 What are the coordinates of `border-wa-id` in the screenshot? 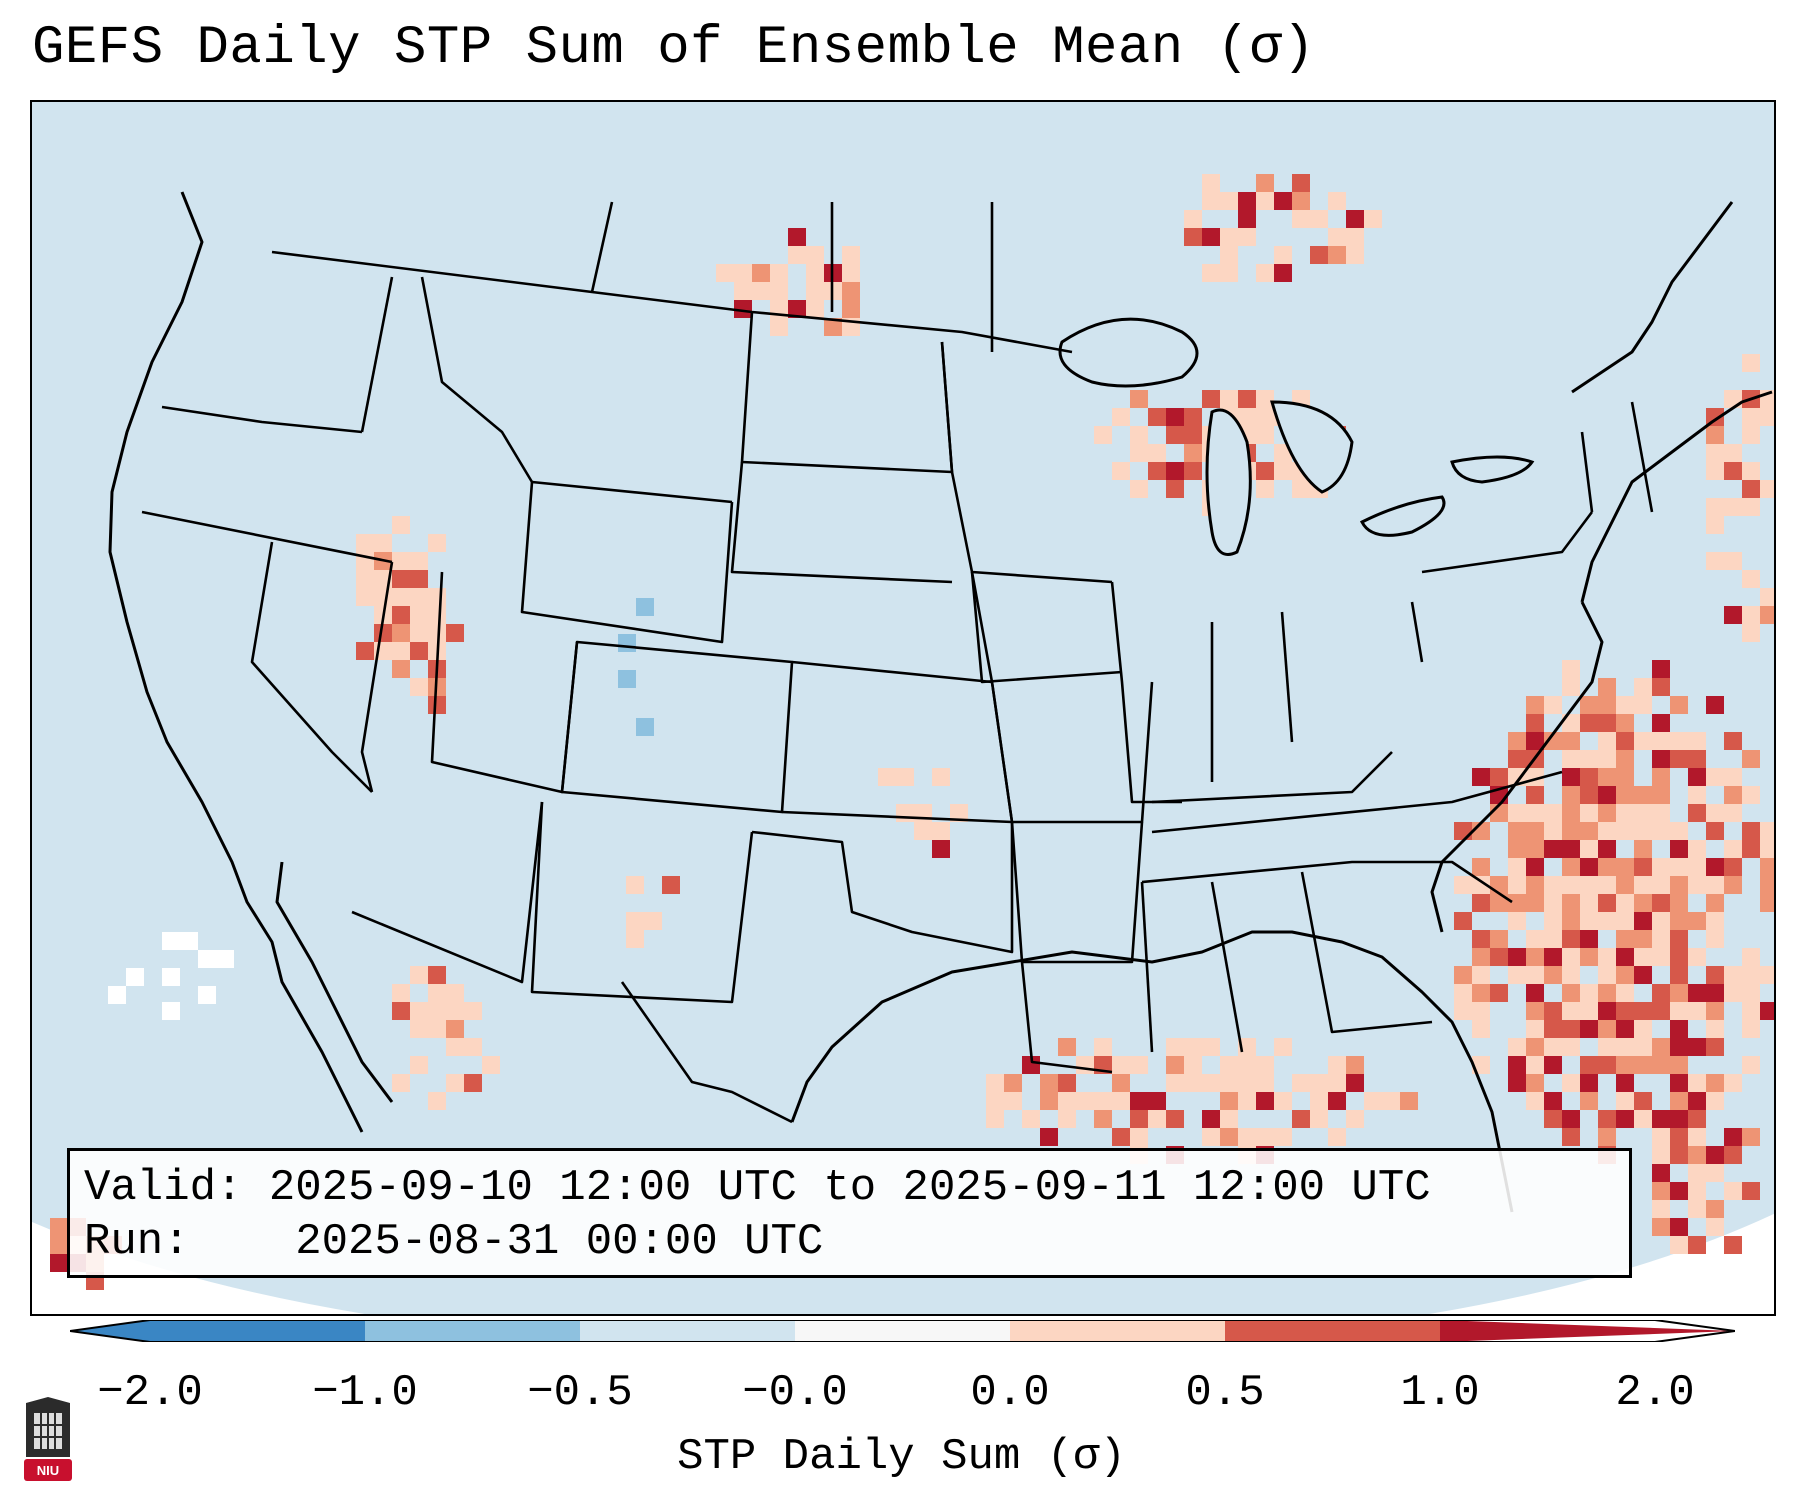 It's located at (377, 354).